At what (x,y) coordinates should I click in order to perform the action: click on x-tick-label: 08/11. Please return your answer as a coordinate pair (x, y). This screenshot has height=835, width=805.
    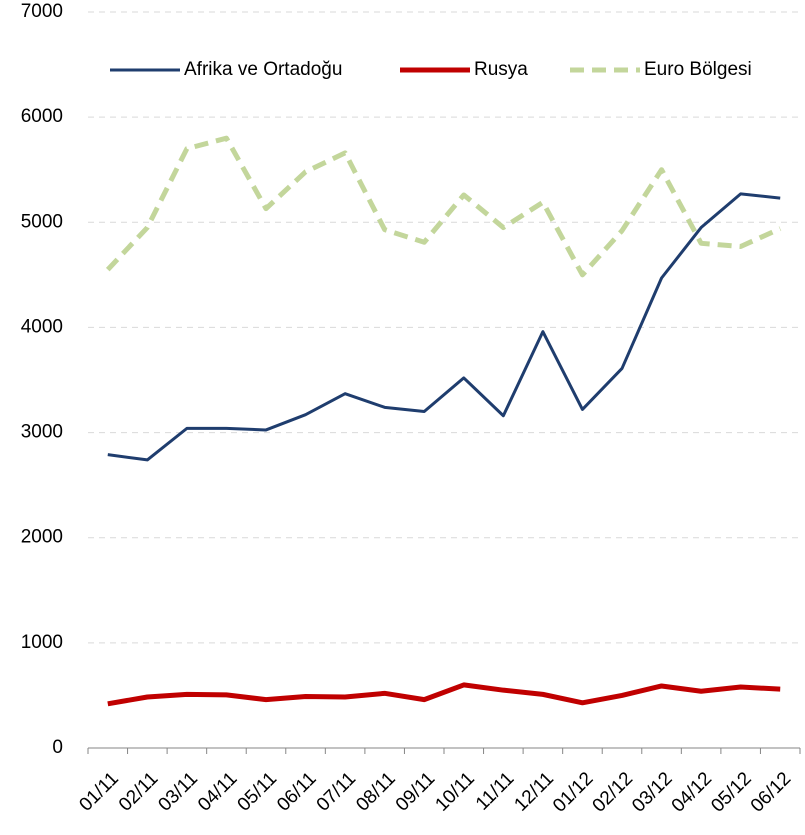
    Looking at the image, I should click on (375, 791).